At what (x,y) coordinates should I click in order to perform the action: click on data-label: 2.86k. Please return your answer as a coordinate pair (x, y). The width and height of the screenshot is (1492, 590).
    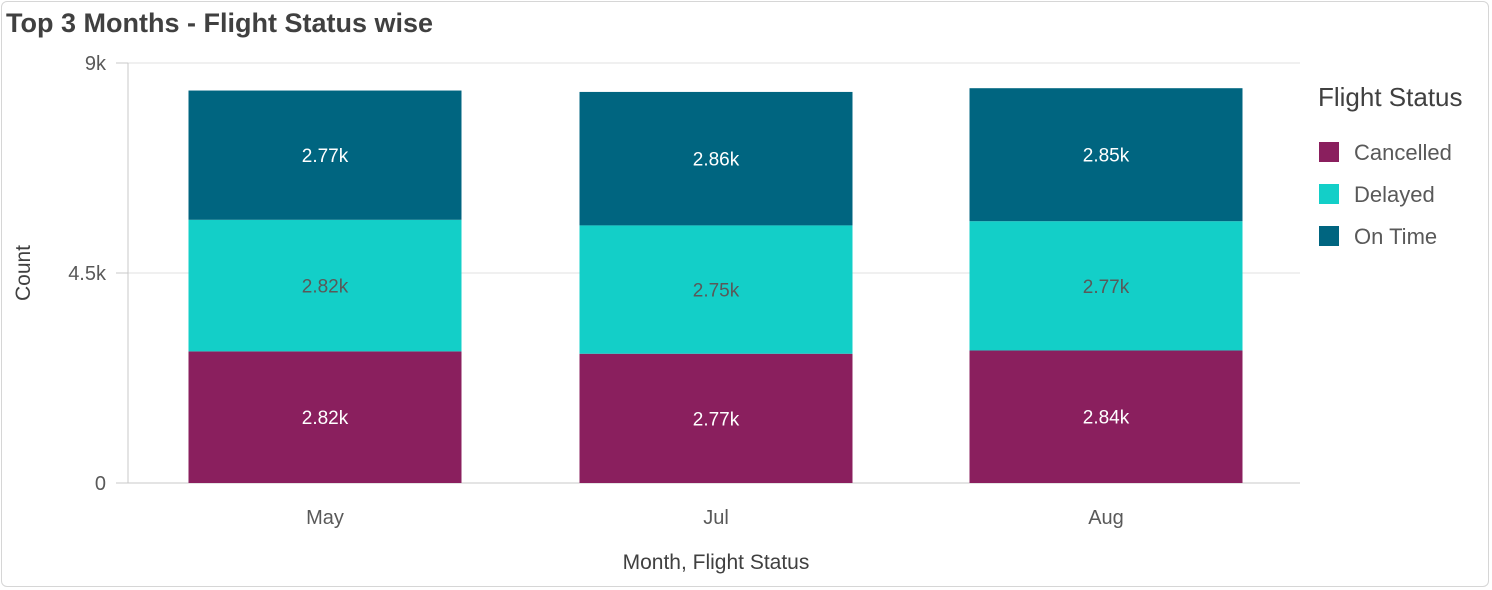
    Looking at the image, I should click on (716, 160).